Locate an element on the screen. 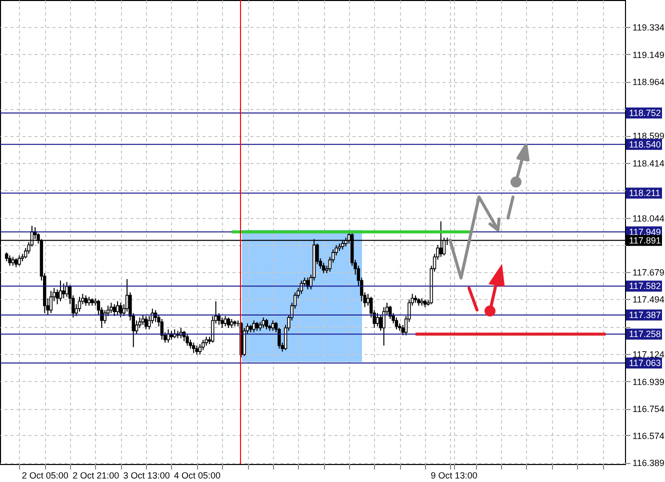  y-tick-label: 117.124 is located at coordinates (648, 354).